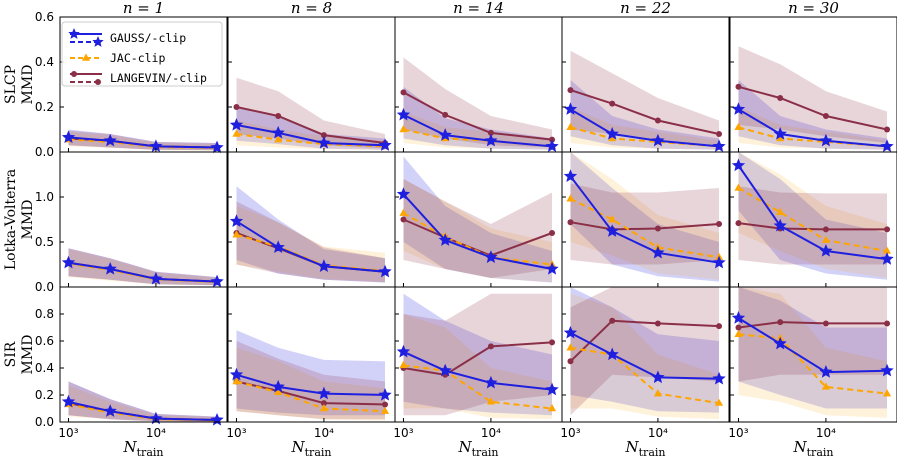 The height and width of the screenshot is (457, 897). What do you see at coordinates (98, 82) in the screenshot?
I see `legend-marker-circle` at bounding box center [98, 82].